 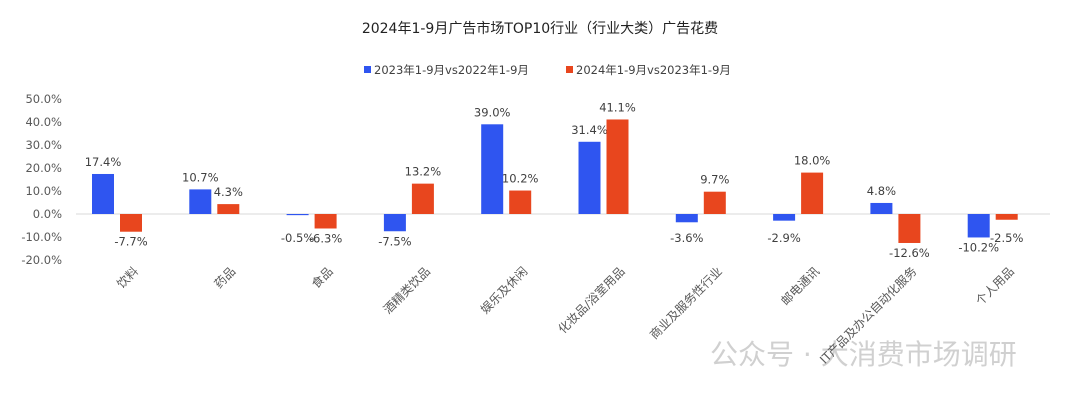 What do you see at coordinates (653, 70) in the screenshot?
I see `legend-label: 2024年1-9月vs2023年1-9月` at bounding box center [653, 70].